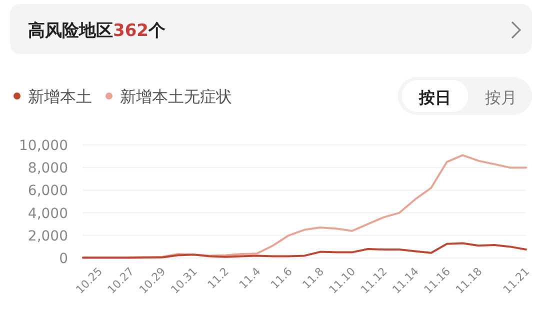  I want to click on y-tick-label: 6,000, so click(48, 191).